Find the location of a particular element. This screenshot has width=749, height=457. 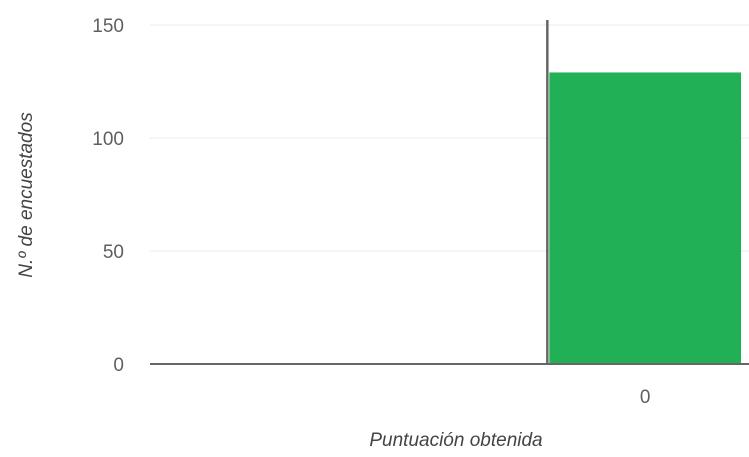

y-tick-labels: 0 50 100 150 is located at coordinates (108, 196).